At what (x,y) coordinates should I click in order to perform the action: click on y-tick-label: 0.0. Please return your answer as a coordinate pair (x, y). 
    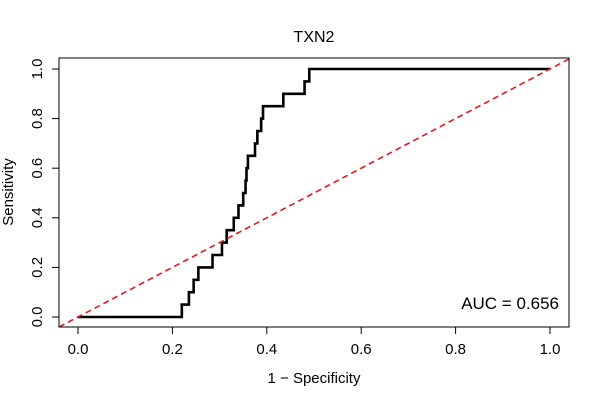
    Looking at the image, I should click on (37, 317).